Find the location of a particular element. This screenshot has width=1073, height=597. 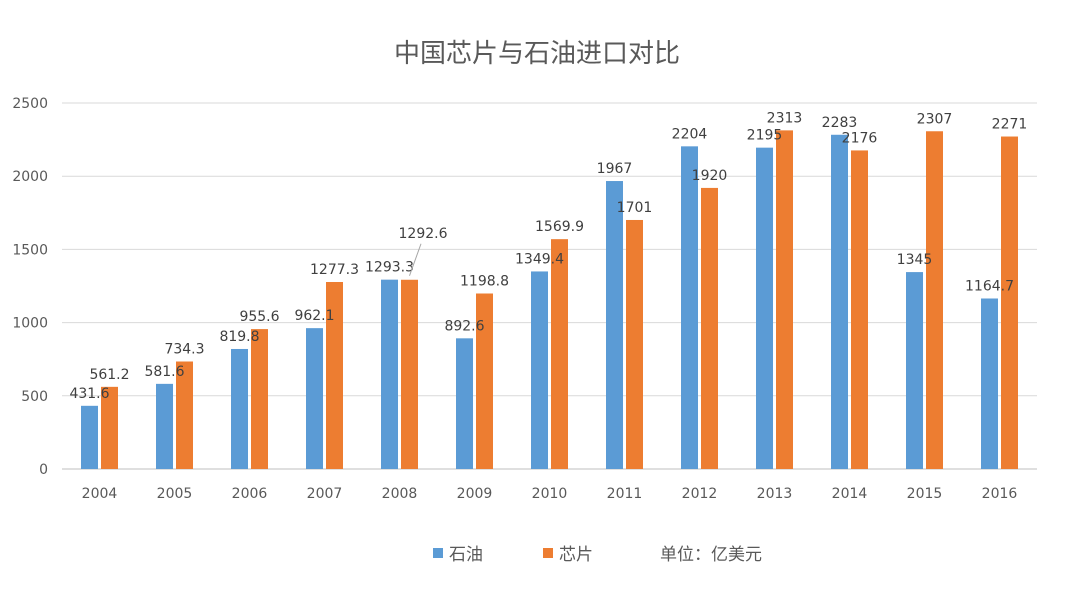

data-label-oil: 2283 is located at coordinates (840, 123).